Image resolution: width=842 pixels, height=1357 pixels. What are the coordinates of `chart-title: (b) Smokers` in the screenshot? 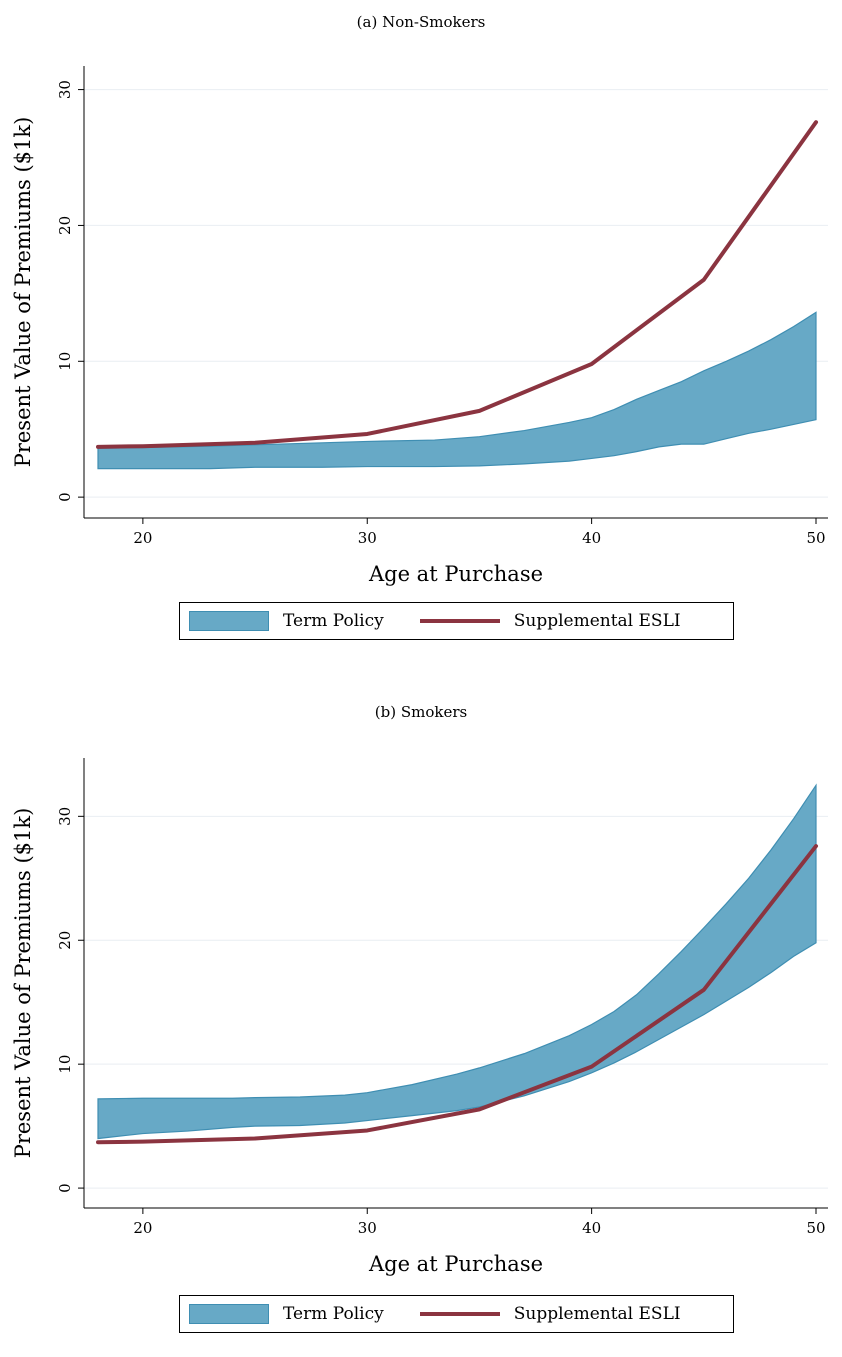 It's located at (421, 712).